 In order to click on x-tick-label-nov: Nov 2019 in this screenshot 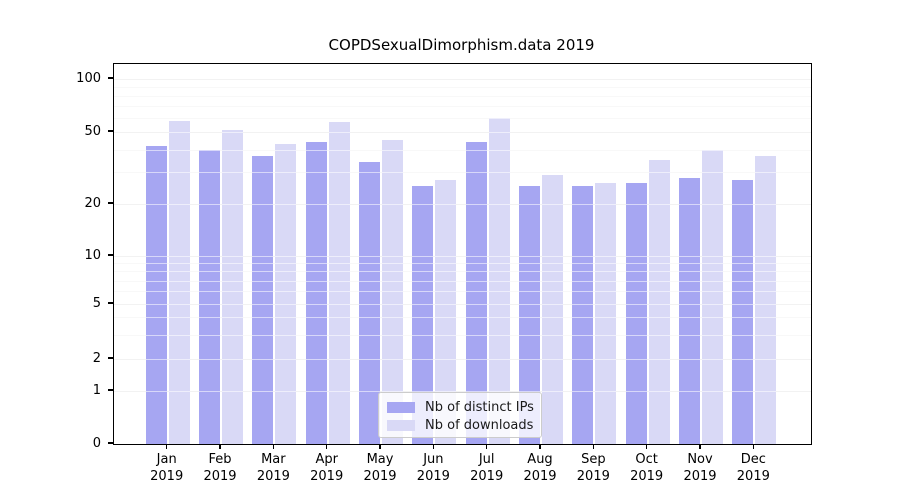, I will do `click(700, 468)`.